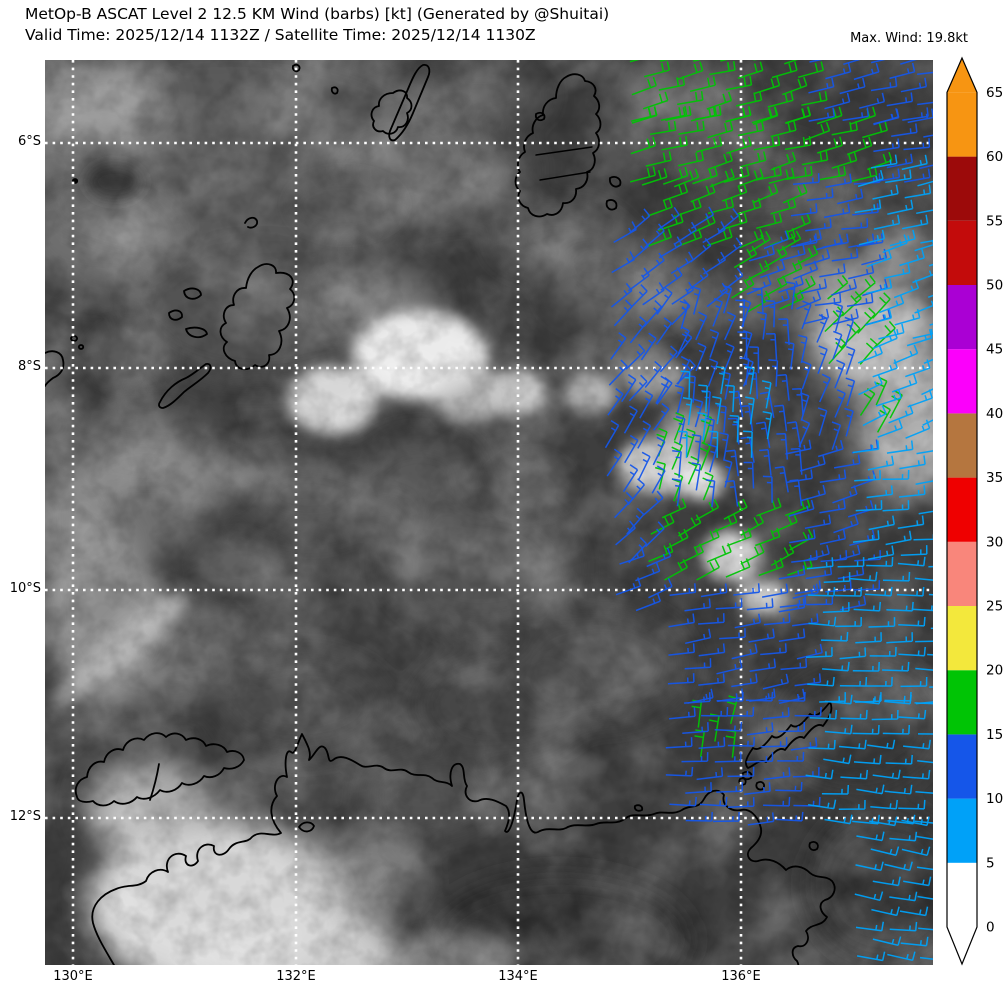  What do you see at coordinates (909, 38) in the screenshot?
I see `max-wind-annotation: Max. Wind: 19.8kt` at bounding box center [909, 38].